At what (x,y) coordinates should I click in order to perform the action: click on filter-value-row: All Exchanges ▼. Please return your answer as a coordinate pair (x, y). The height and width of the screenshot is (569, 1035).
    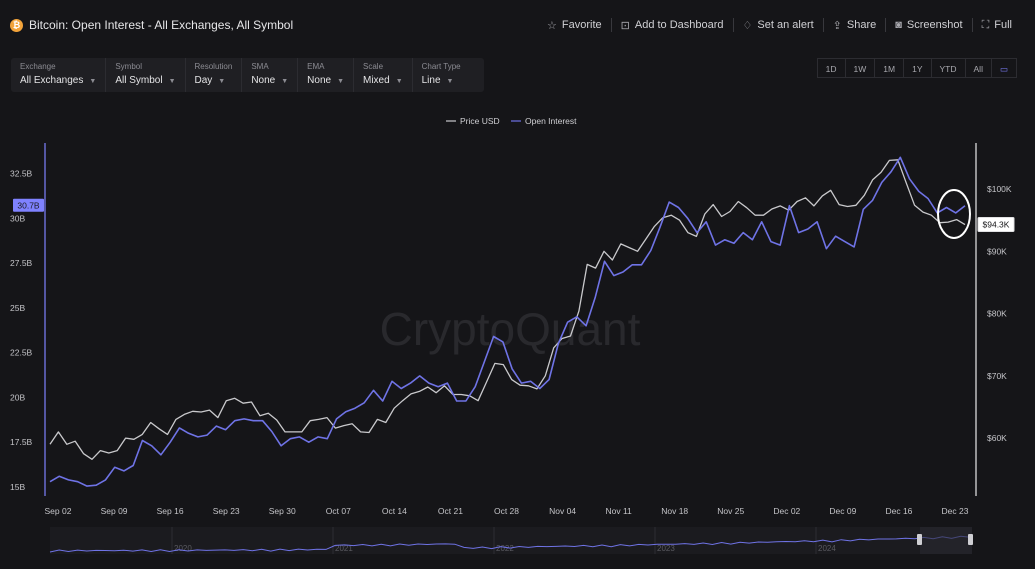
    Looking at the image, I should click on (58, 81).